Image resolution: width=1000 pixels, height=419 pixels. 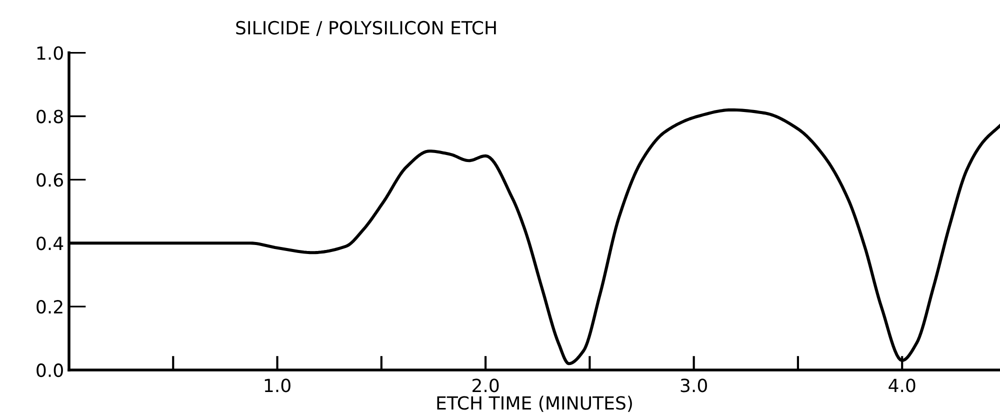 What do you see at coordinates (693, 385) in the screenshot?
I see `x-tick-label: 3.0` at bounding box center [693, 385].